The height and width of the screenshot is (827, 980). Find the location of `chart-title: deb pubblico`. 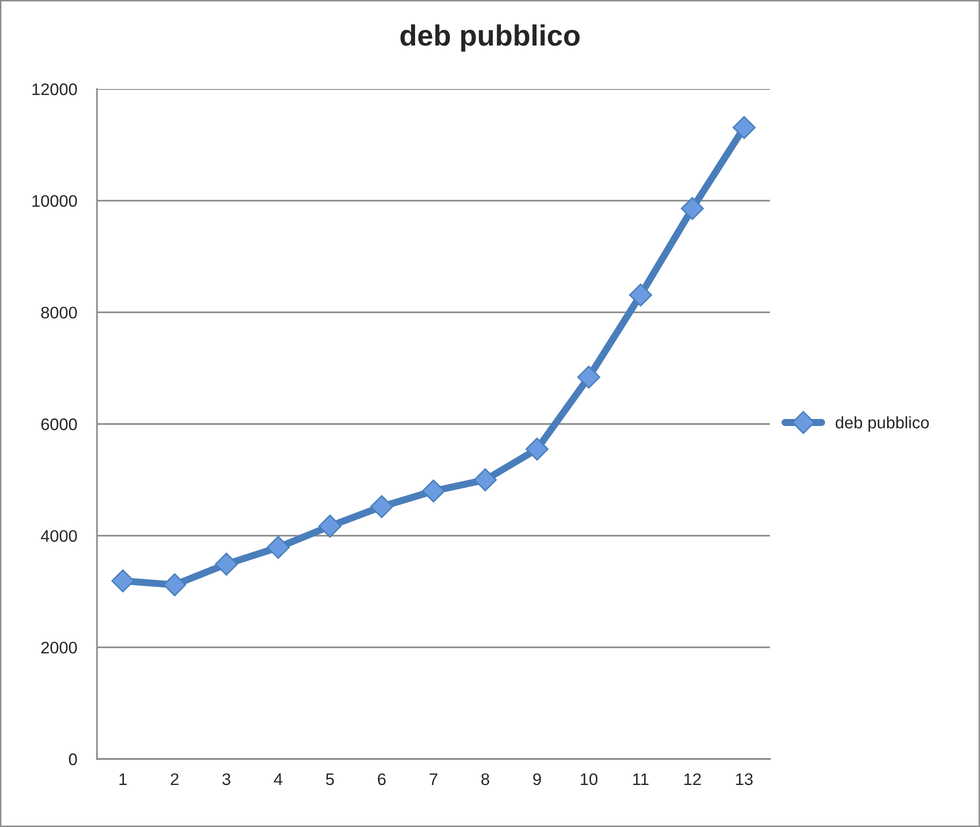

chart-title: deb pubblico is located at coordinates (490, 38).